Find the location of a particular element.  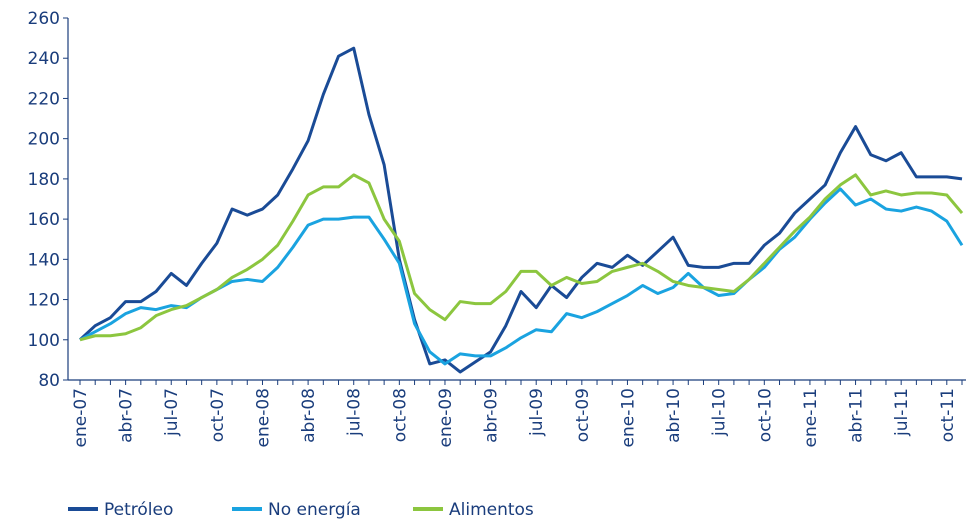

x-tick-label: jul-10 is located at coordinates (720, 412).